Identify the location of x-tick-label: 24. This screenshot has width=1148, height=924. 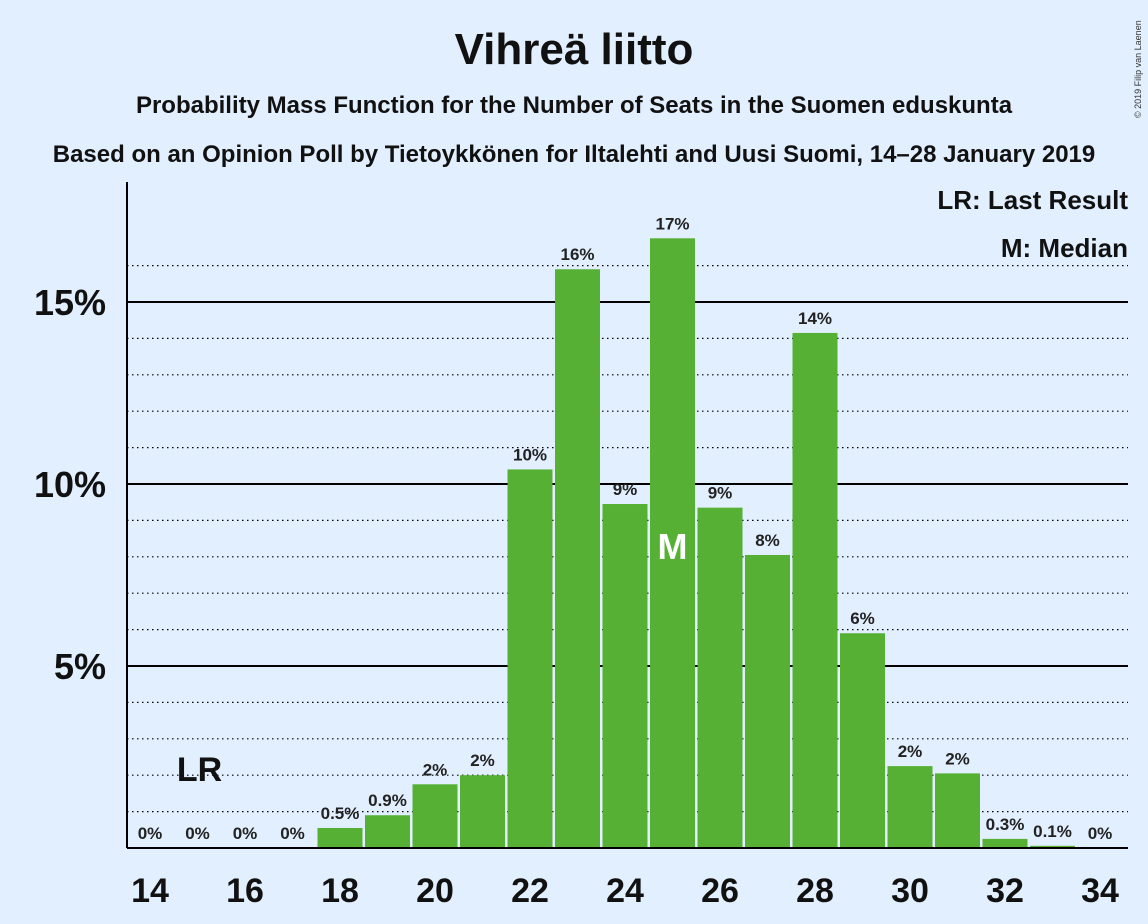
(625, 891).